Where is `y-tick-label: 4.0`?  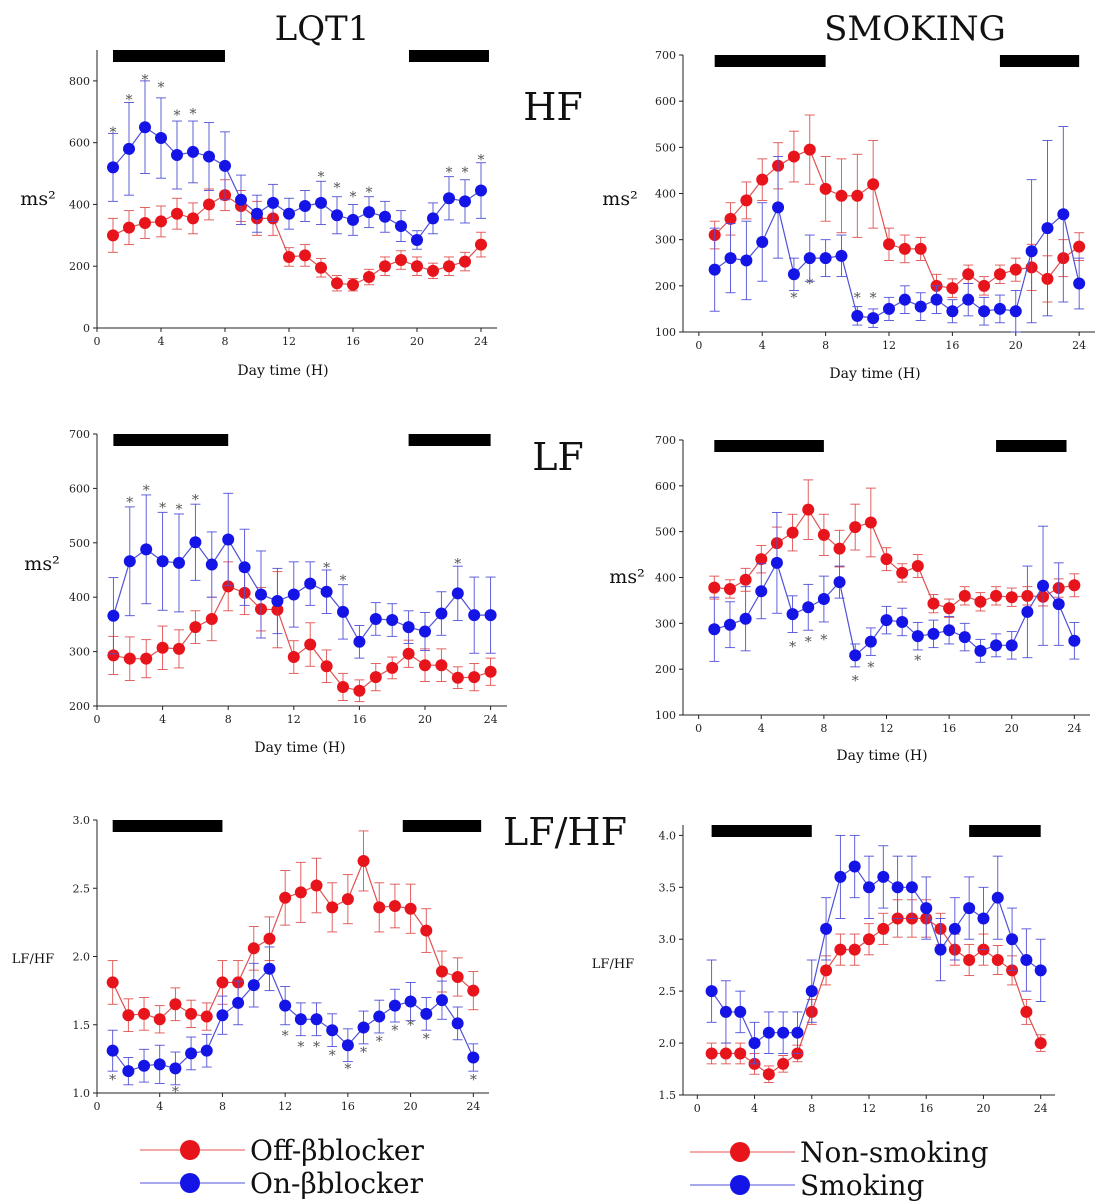 y-tick-label: 4.0 is located at coordinates (668, 835).